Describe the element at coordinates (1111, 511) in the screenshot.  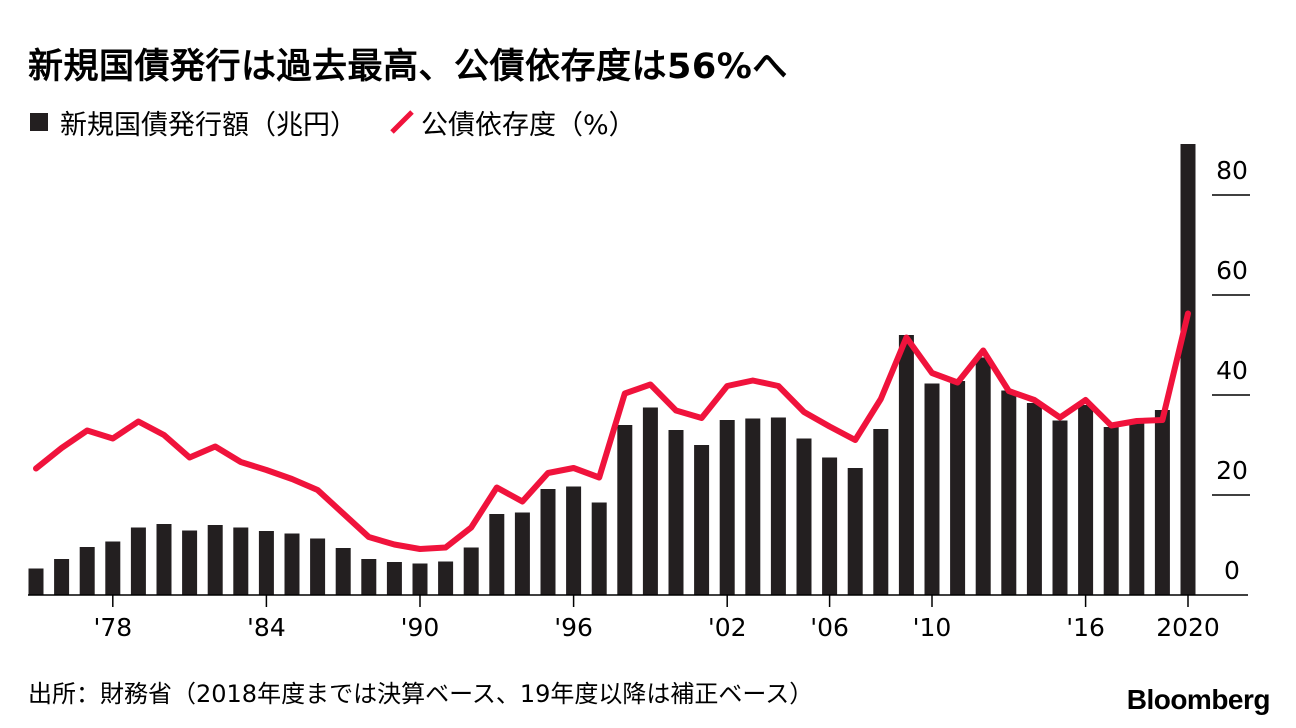
I see `bar-2017` at that location.